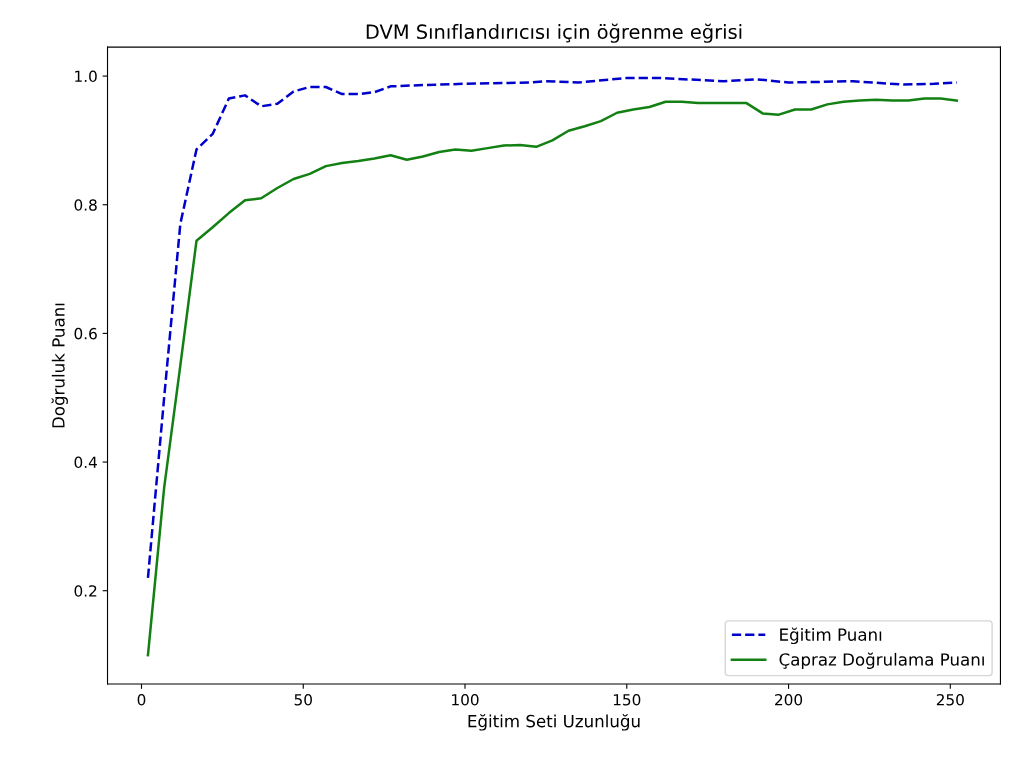 The width and height of the screenshot is (1024, 760). Describe the element at coordinates (59, 365) in the screenshot. I see `y-axis-title: Doğruluk Puanı` at that location.